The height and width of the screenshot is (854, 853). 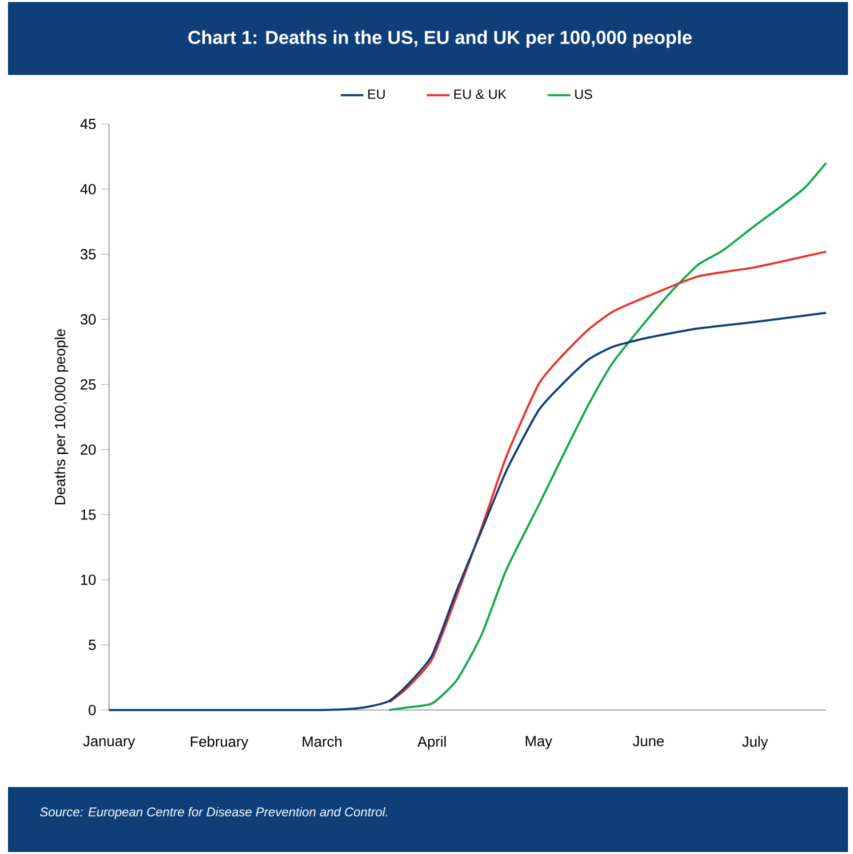 I want to click on legend-label: EU, so click(x=376, y=94).